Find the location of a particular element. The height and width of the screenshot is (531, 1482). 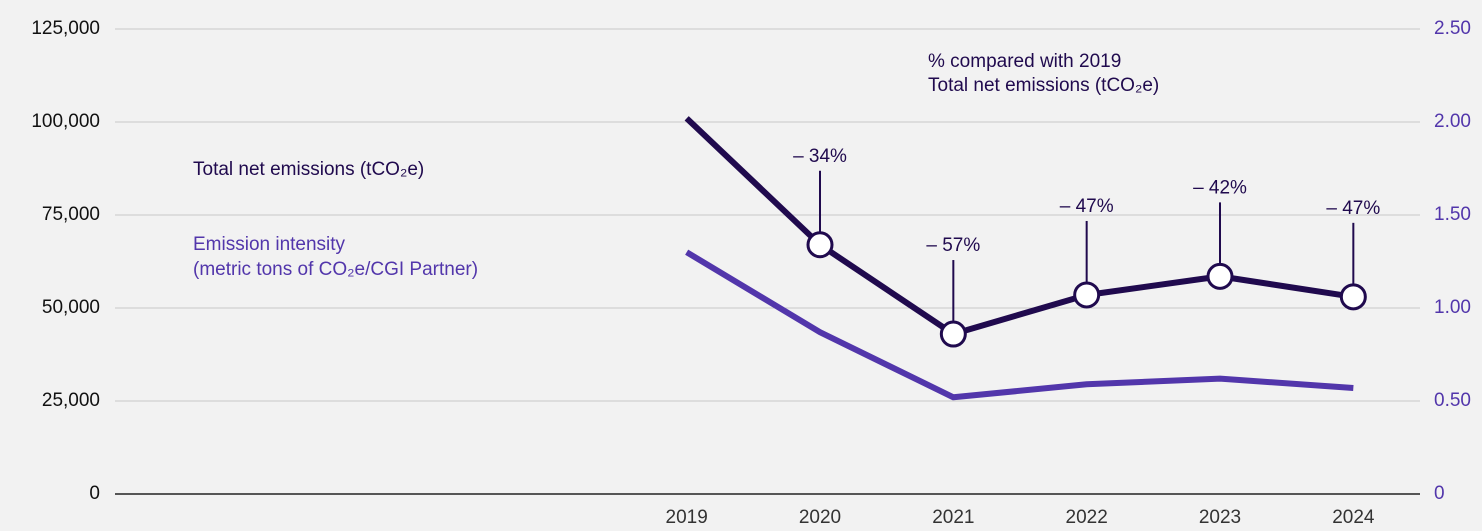

y2-tick-label: 2.50 is located at coordinates (1452, 28).